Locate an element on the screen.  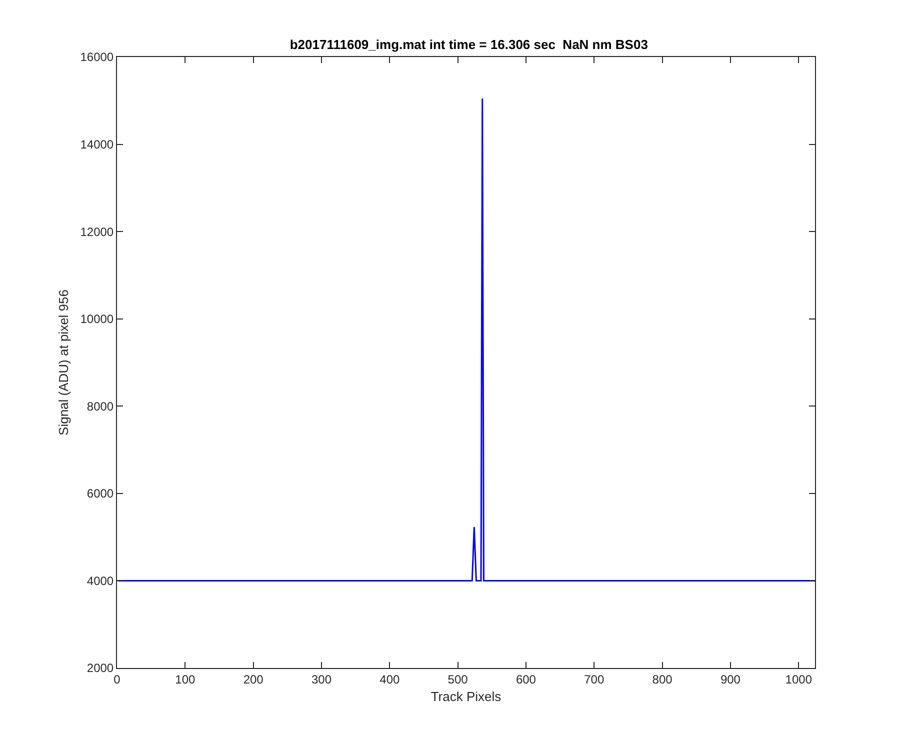
x-tick-label: 200 is located at coordinates (253, 679).